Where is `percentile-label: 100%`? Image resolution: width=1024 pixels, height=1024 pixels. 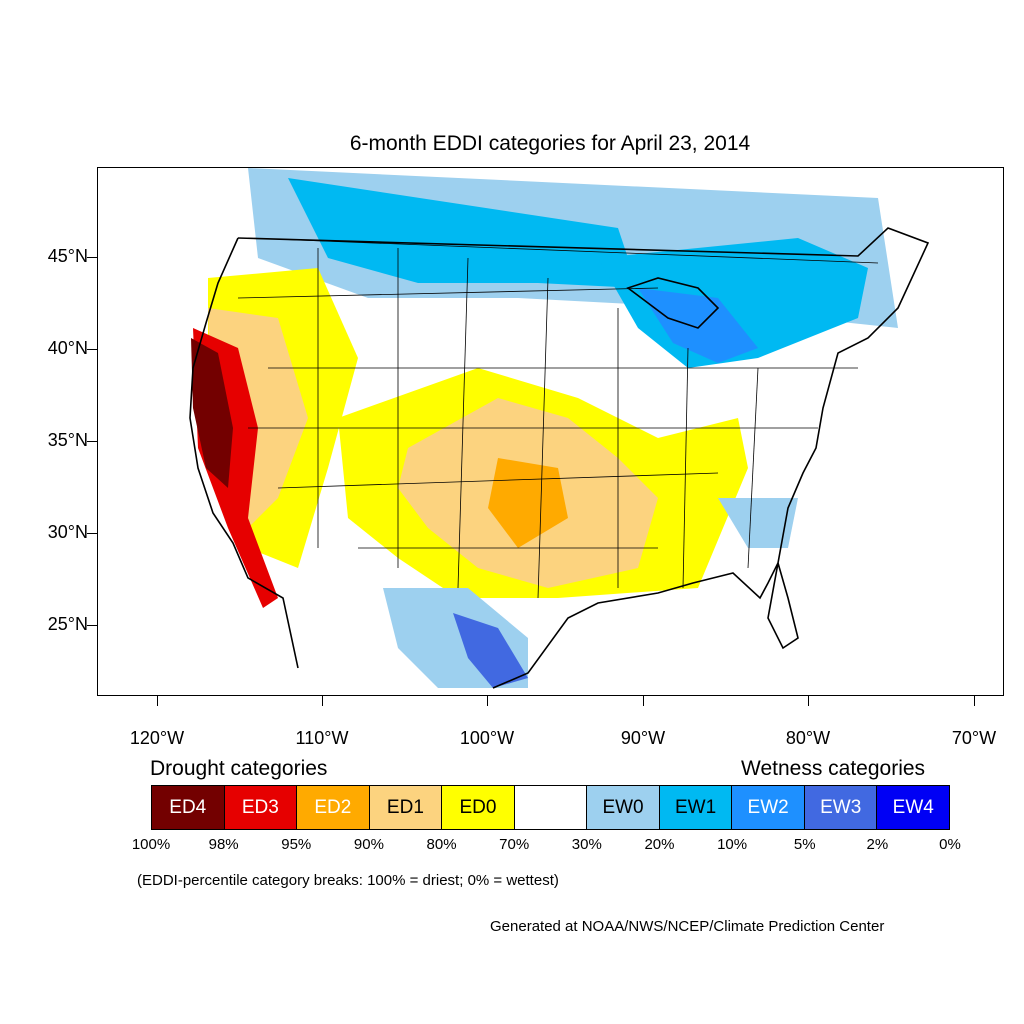
percentile-label: 100% is located at coordinates (151, 844).